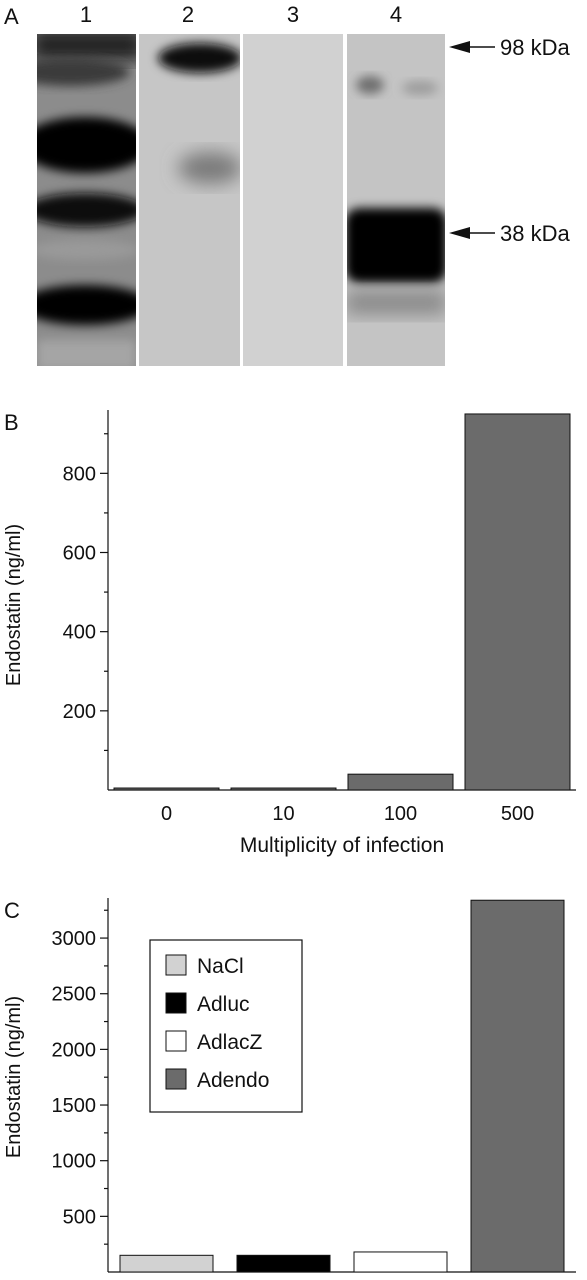 Image resolution: width=587 pixels, height=1280 pixels. What do you see at coordinates (74, 939) in the screenshot?
I see `y-tick-label: 3000` at bounding box center [74, 939].